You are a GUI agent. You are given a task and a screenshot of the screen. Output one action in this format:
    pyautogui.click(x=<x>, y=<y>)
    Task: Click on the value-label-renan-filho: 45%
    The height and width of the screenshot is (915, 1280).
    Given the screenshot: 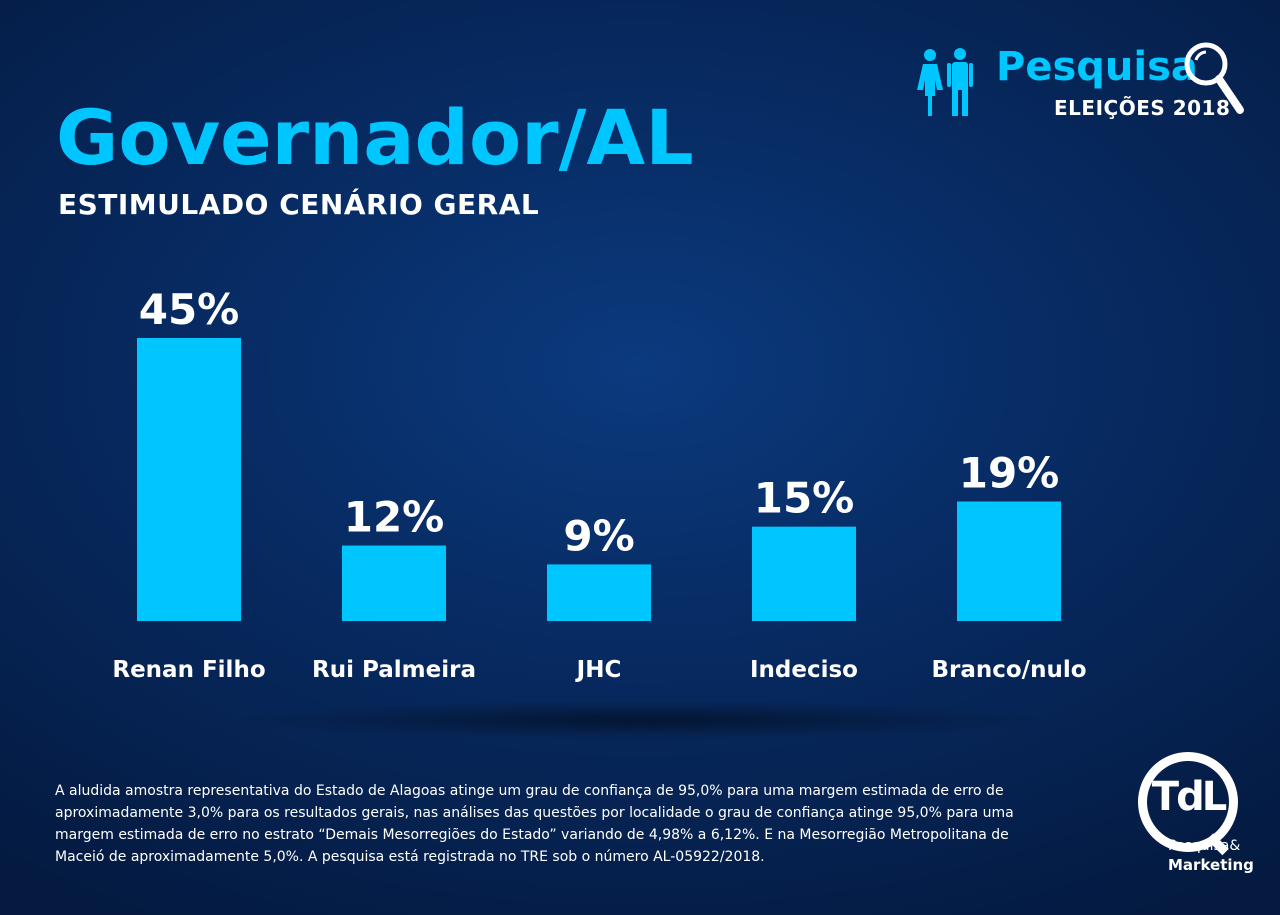 What is the action you would take?
    pyautogui.click(x=189, y=309)
    